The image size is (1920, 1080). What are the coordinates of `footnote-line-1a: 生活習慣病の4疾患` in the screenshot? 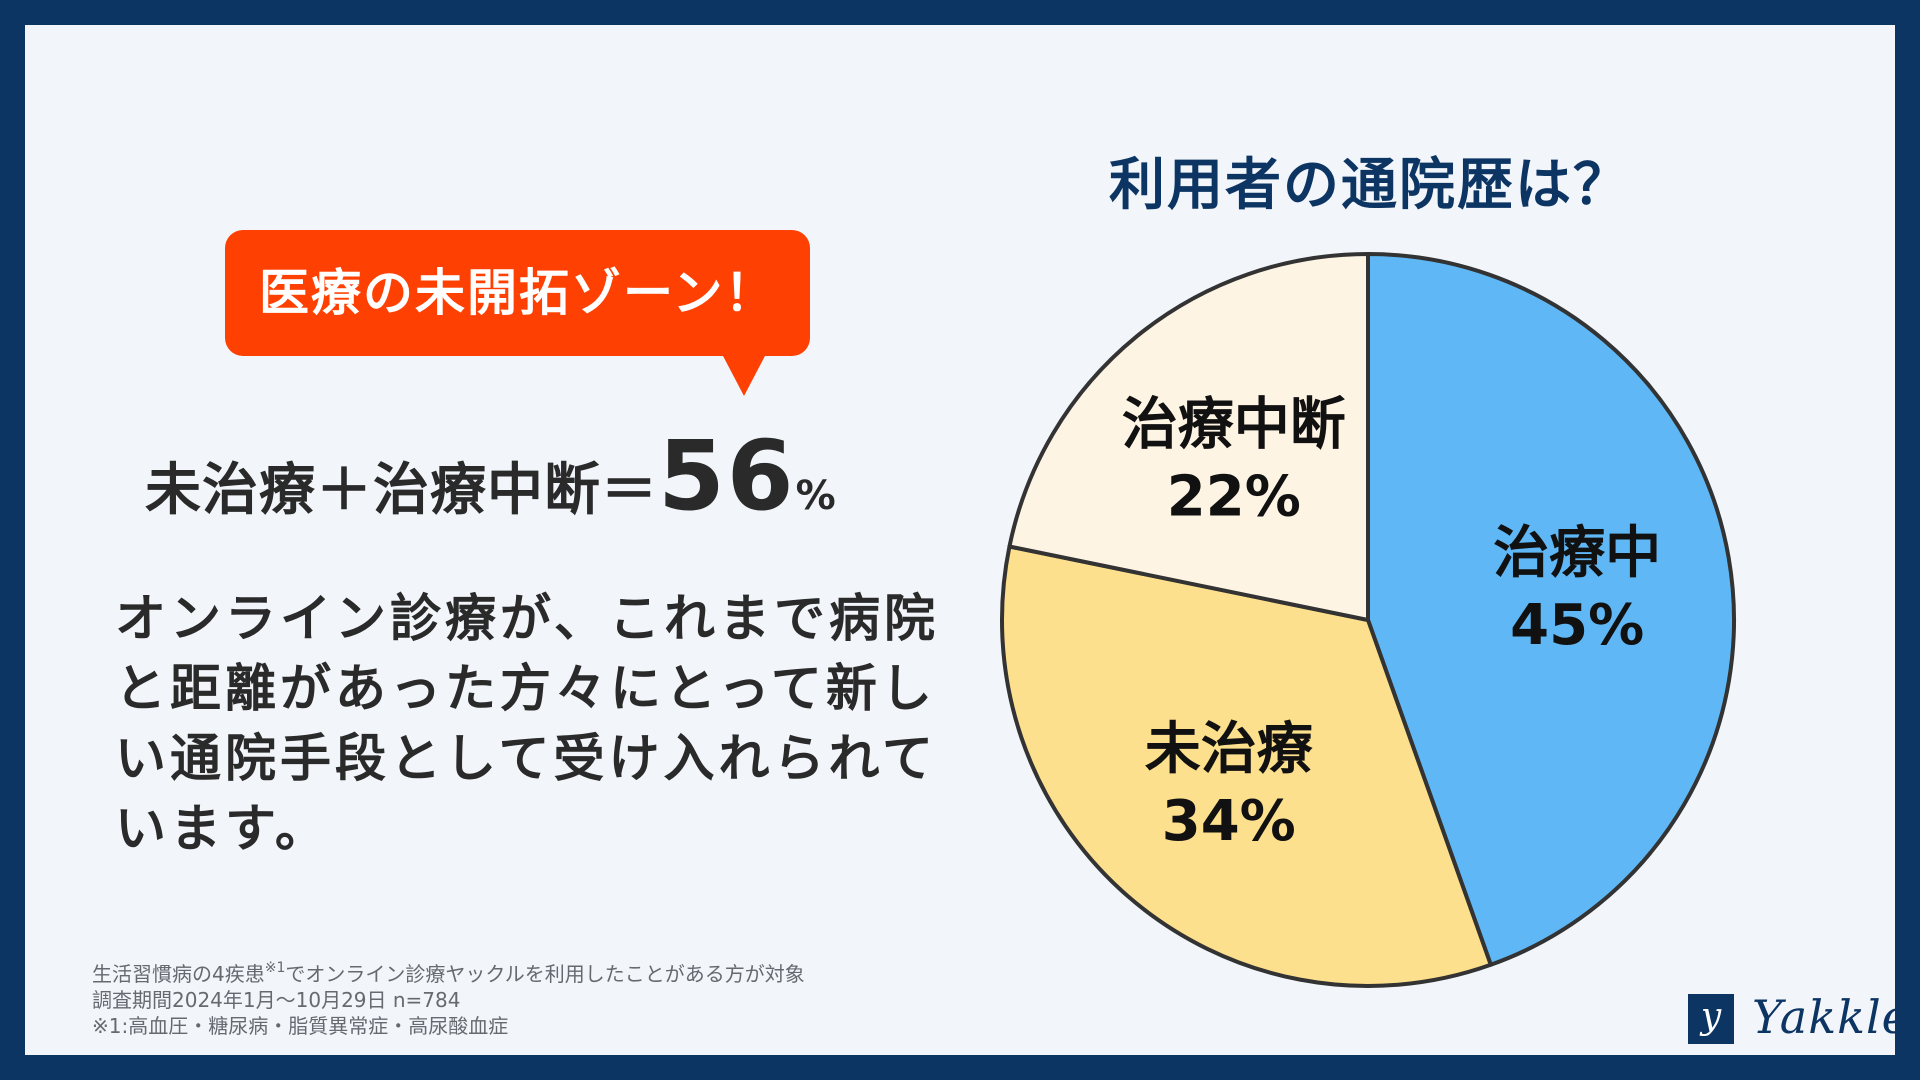 It's located at (178, 974).